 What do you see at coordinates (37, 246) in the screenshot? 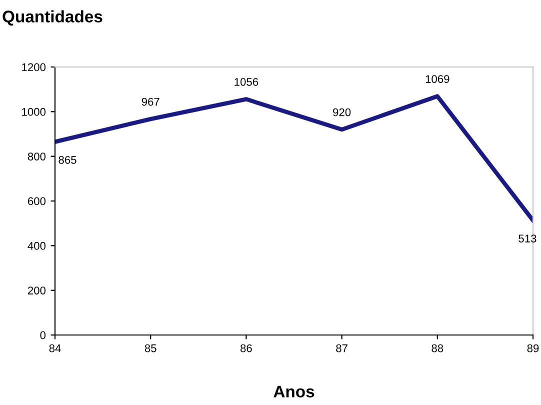
I see `y-tick-label: 400` at bounding box center [37, 246].